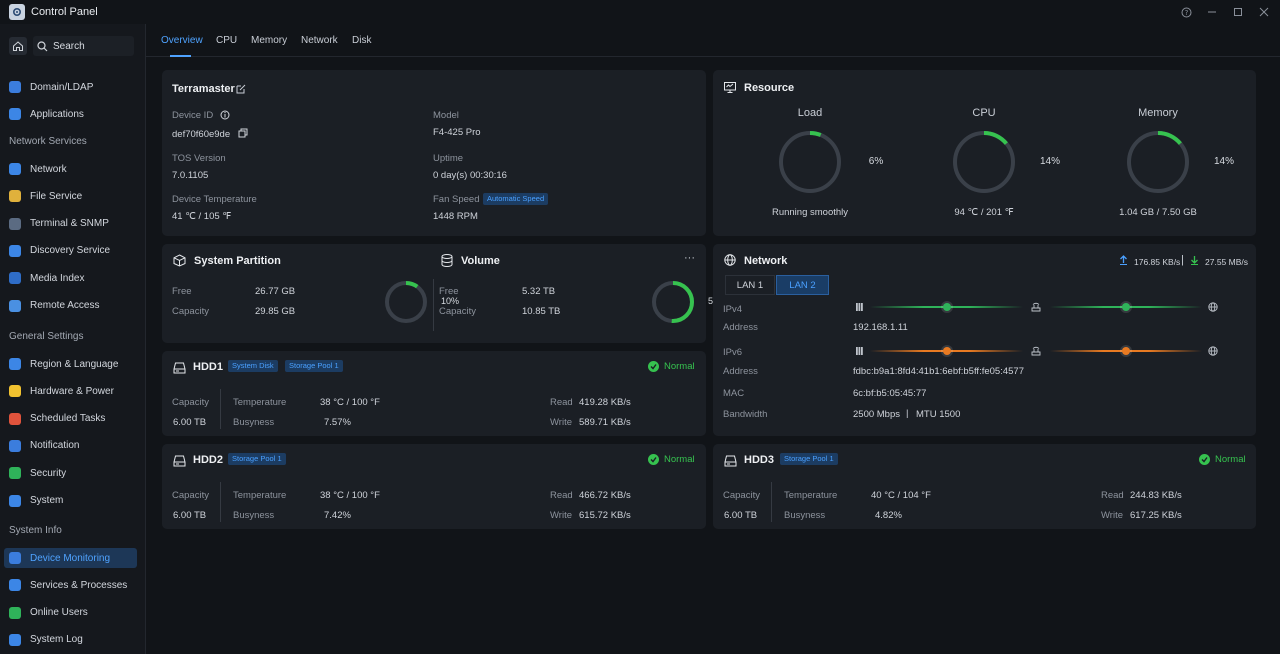  Describe the element at coordinates (1126, 351) in the screenshot. I see `ipv6-link-node` at that location.